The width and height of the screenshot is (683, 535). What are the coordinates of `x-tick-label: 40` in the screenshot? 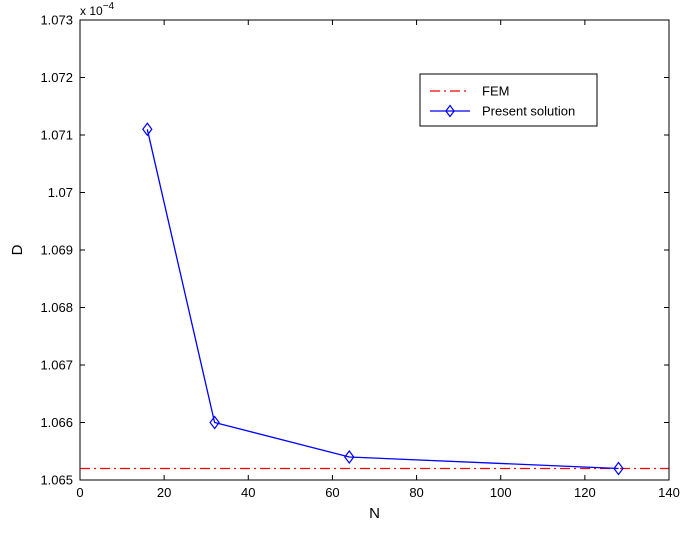 It's located at (248, 492).